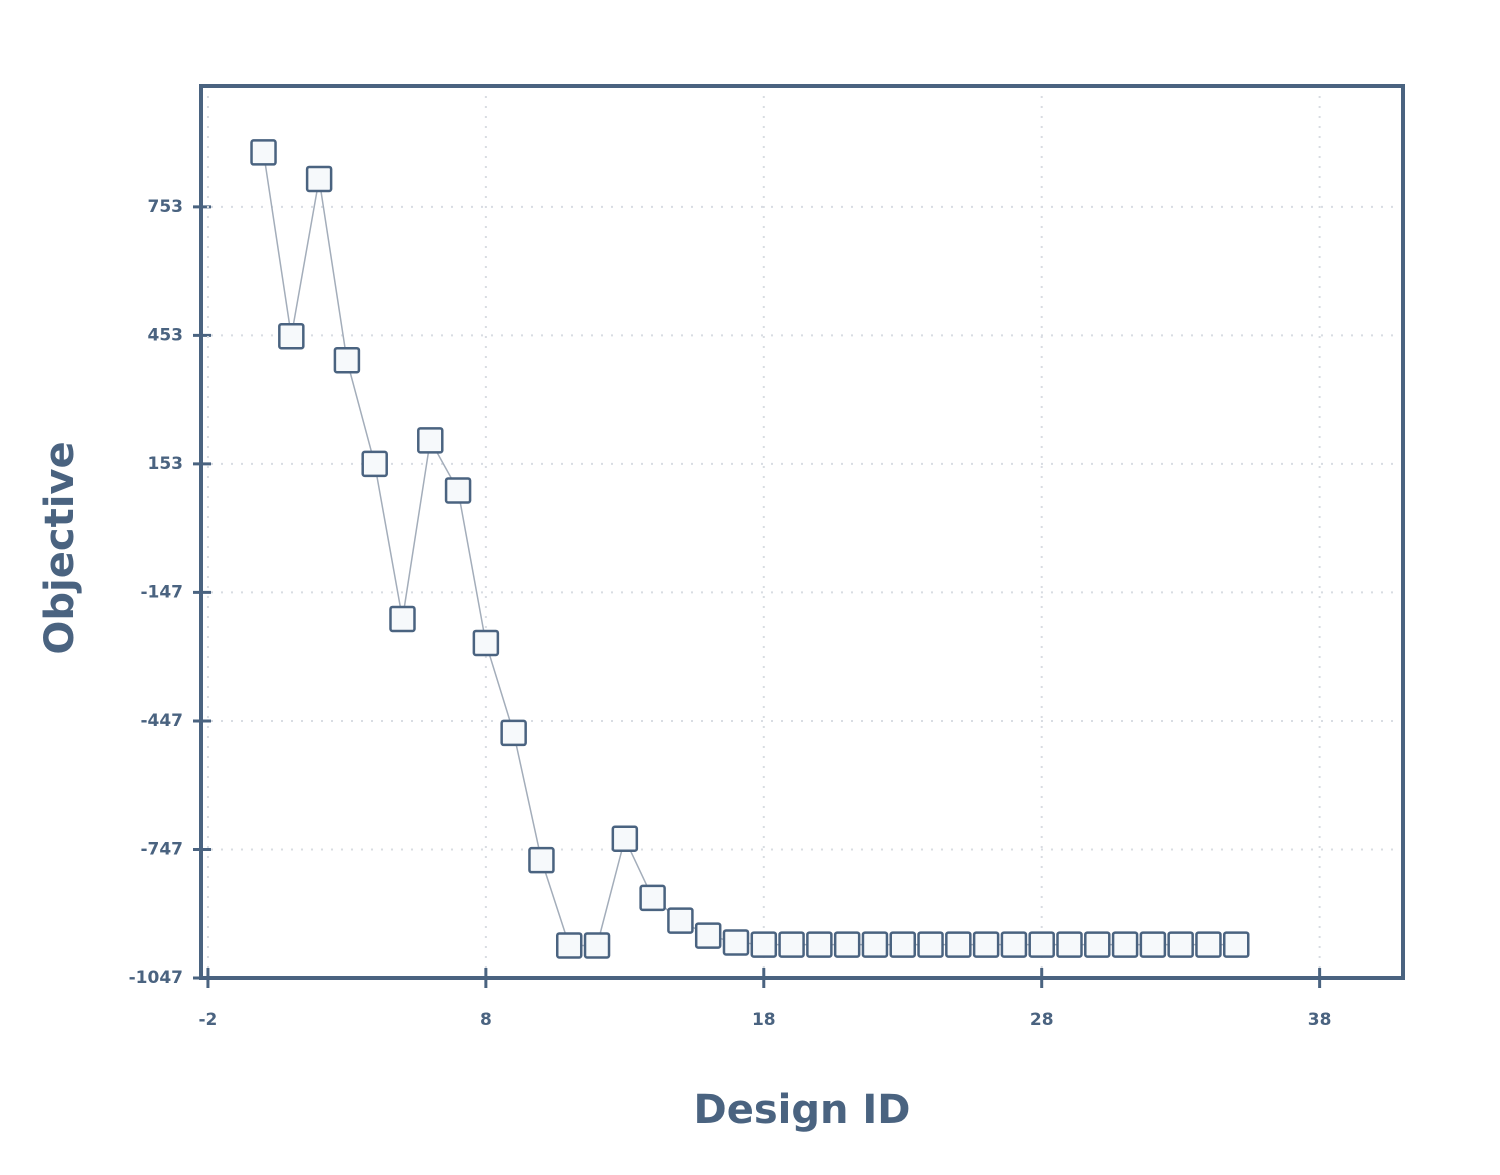 The height and width of the screenshot is (1175, 1500). What do you see at coordinates (486, 1020) in the screenshot?
I see `x-tick-label: 8` at bounding box center [486, 1020].